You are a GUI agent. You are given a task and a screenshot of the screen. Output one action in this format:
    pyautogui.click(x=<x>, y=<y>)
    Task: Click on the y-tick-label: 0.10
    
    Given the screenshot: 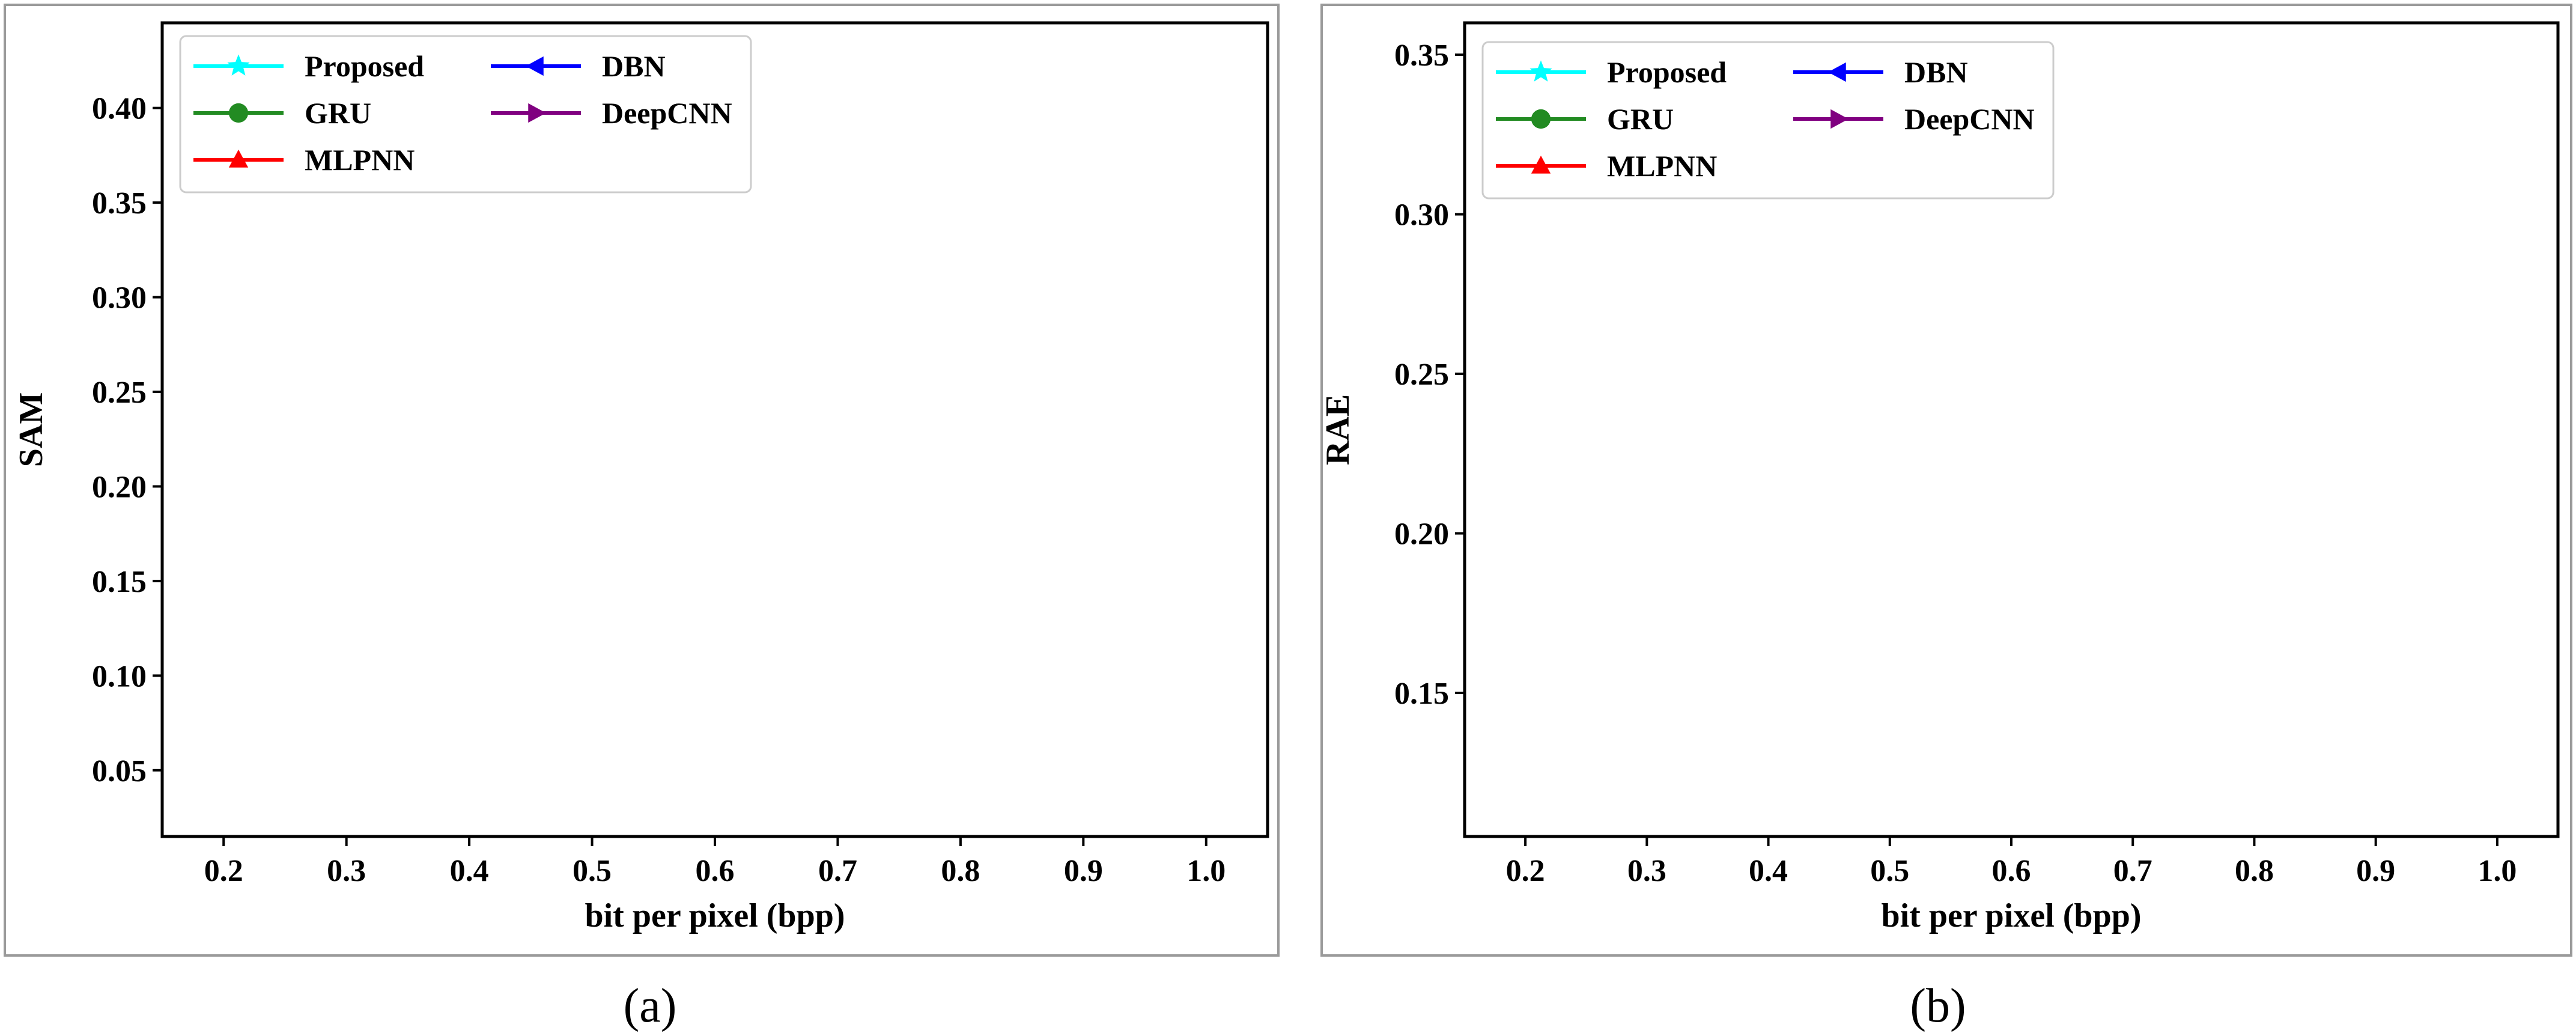 What is the action you would take?
    pyautogui.click(x=119, y=676)
    